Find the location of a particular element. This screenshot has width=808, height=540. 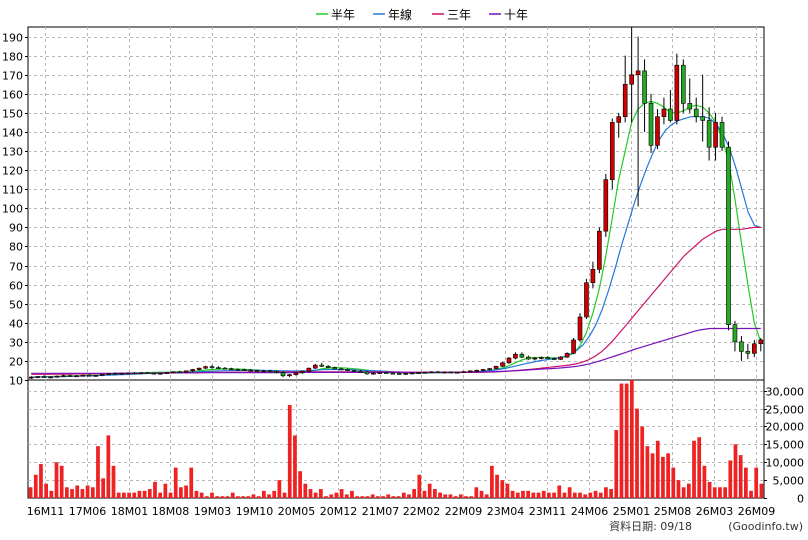

x-tick-label: 21M07 is located at coordinates (381, 511).